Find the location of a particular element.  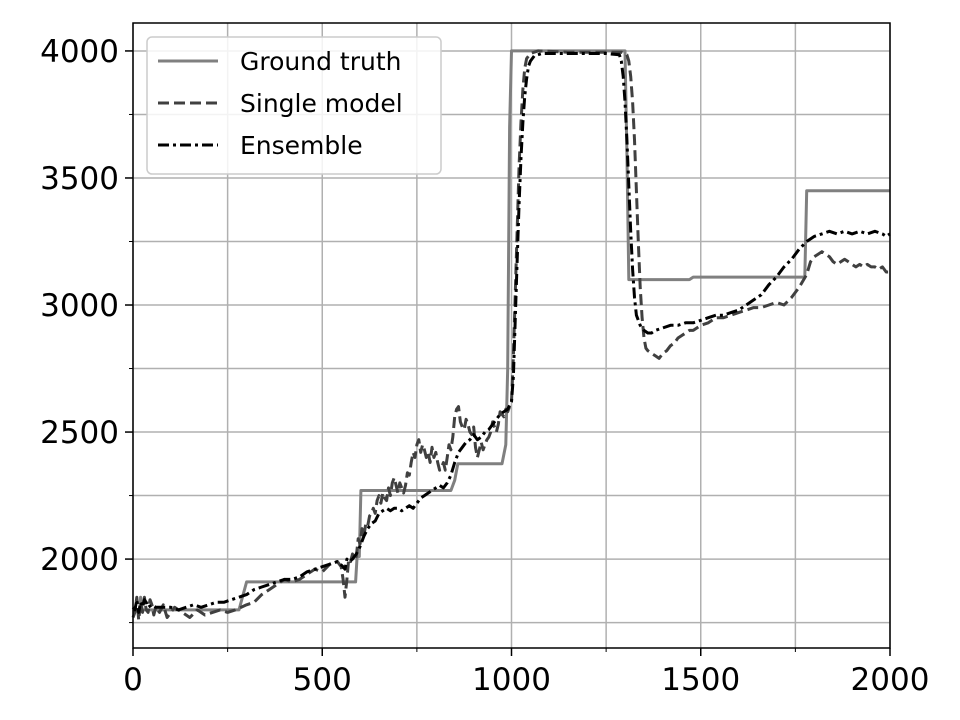

y-tick-label: 2000 is located at coordinates (79, 560).